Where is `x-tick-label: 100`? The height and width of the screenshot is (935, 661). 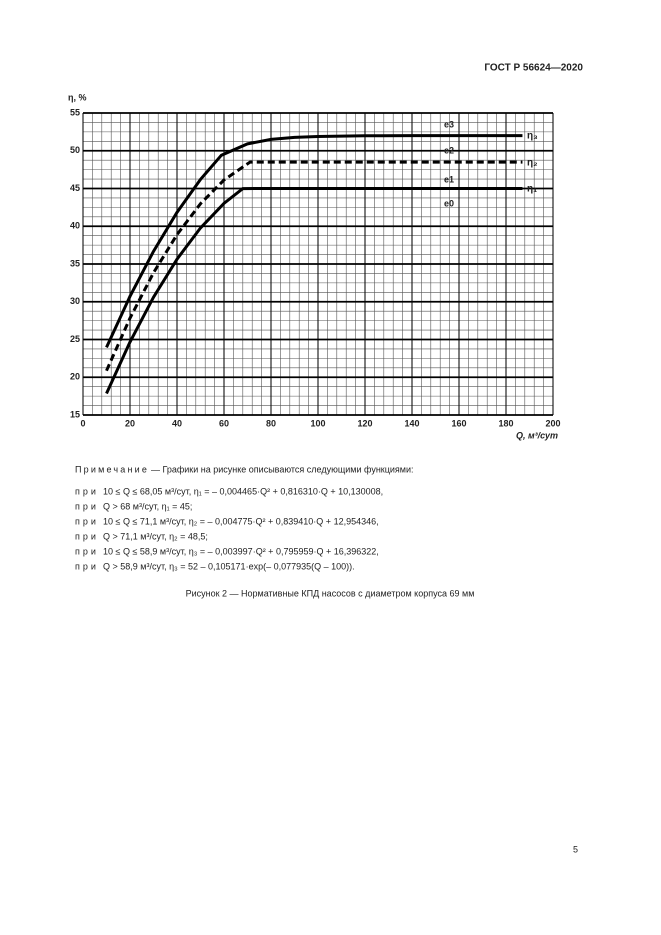
x-tick-label: 100 is located at coordinates (317, 423).